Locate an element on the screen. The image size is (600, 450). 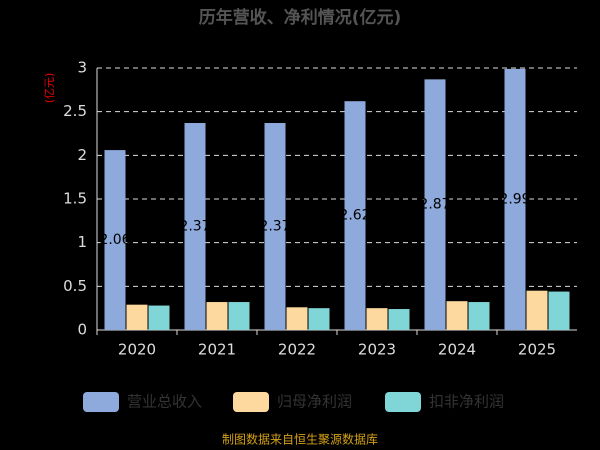
y-tick-label: 0.5 is located at coordinates (75, 286).